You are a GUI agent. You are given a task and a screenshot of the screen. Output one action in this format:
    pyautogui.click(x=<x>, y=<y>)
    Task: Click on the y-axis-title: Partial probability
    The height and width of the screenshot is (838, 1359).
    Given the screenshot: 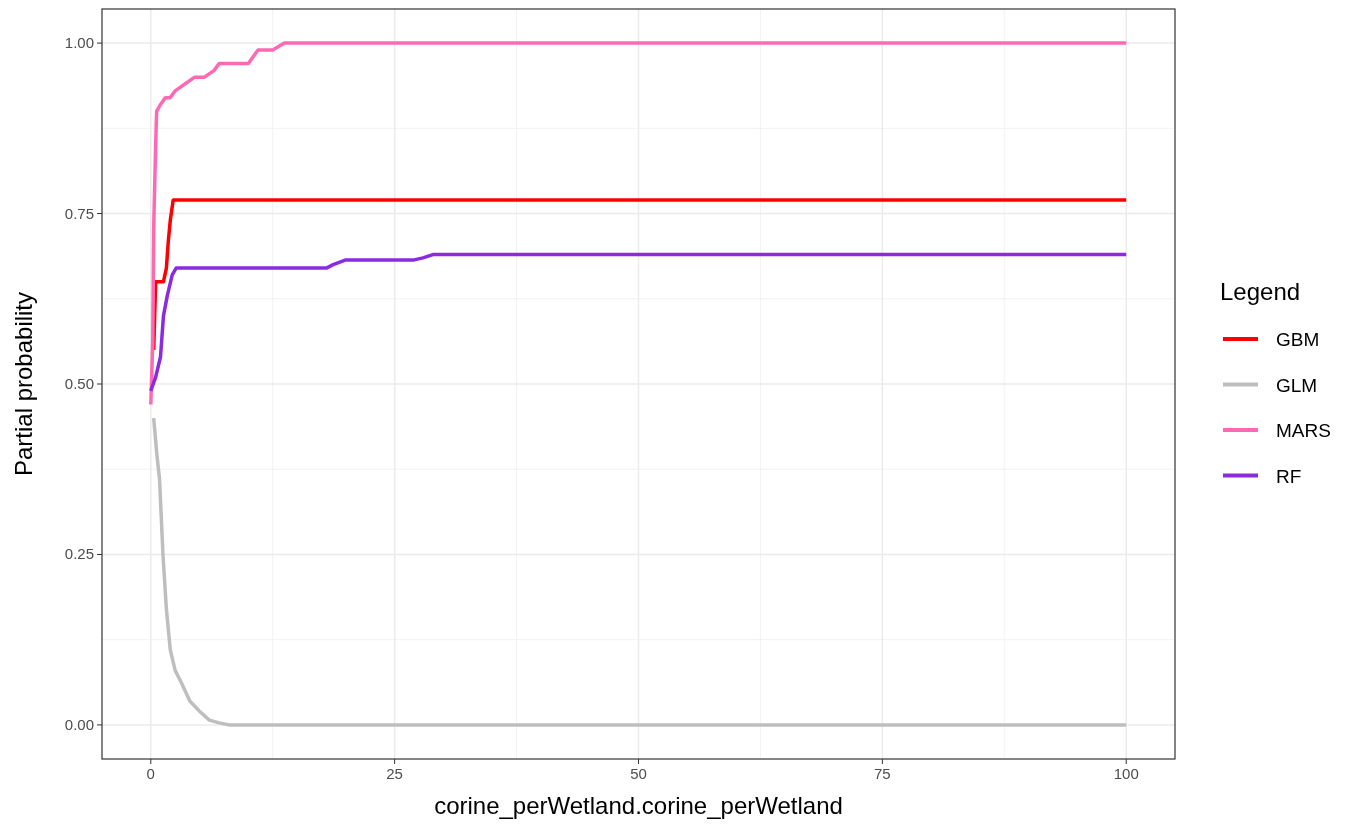 What is the action you would take?
    pyautogui.click(x=23, y=384)
    